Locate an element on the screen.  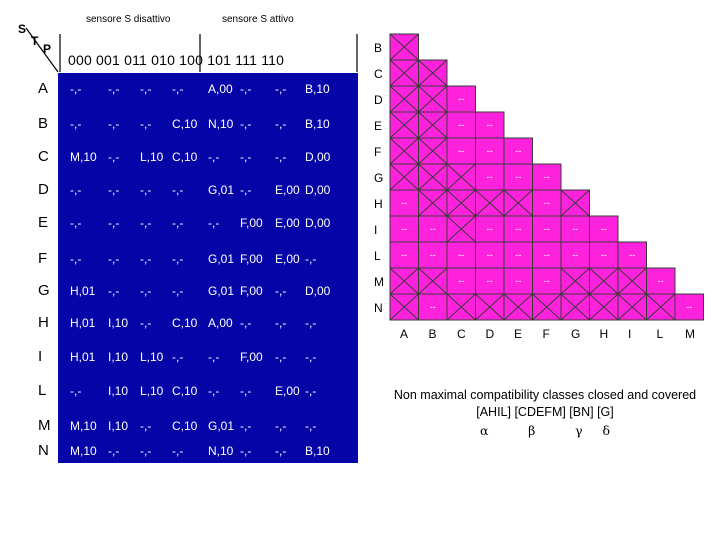
state-label-5: F is located at coordinates (43, 258).